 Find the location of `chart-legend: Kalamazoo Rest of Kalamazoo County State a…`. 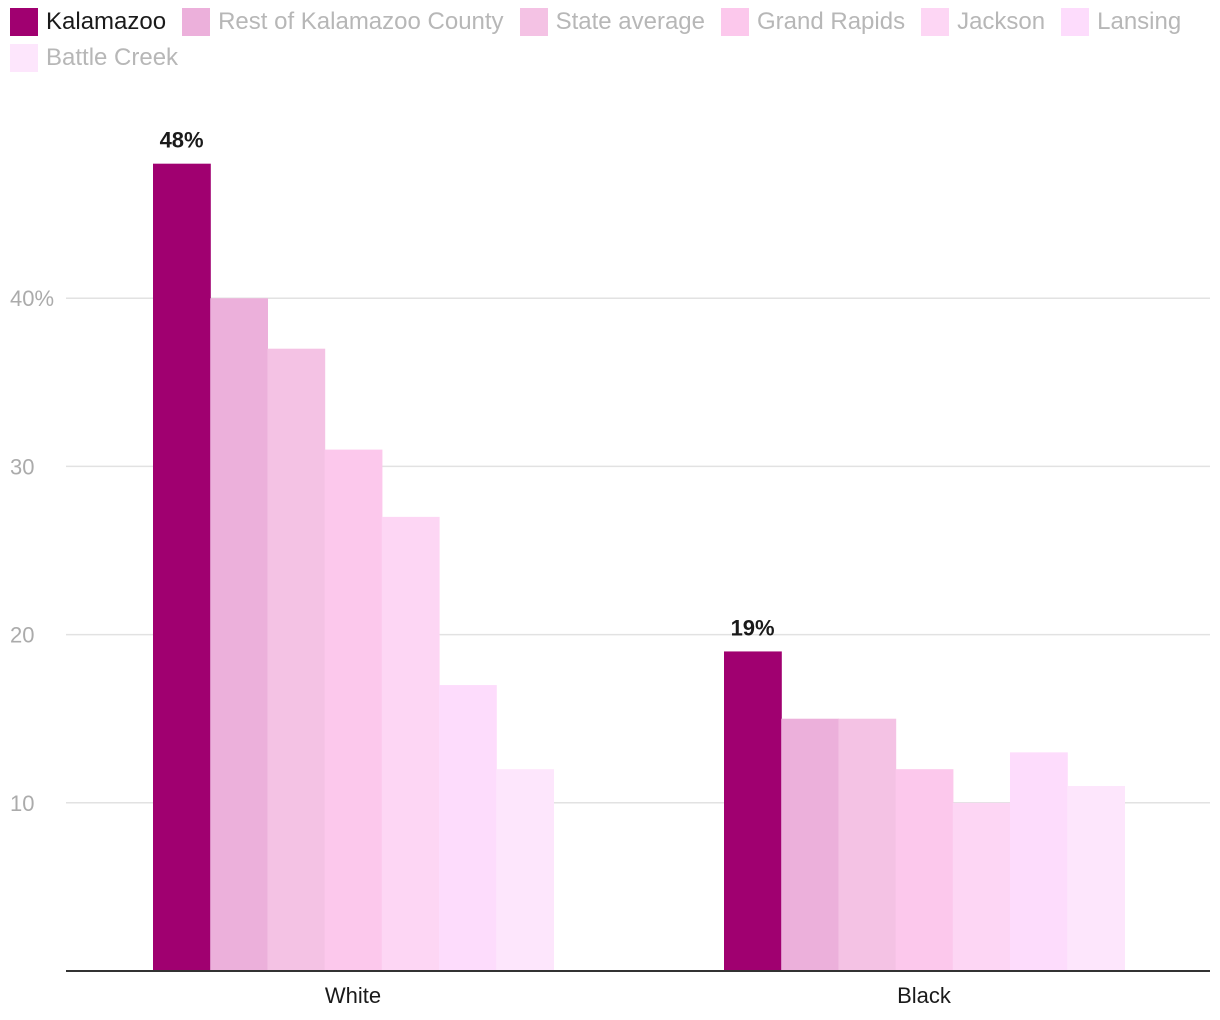

chart-legend: Kalamazoo Rest of Kalamazoo County State a… is located at coordinates (610, 40).